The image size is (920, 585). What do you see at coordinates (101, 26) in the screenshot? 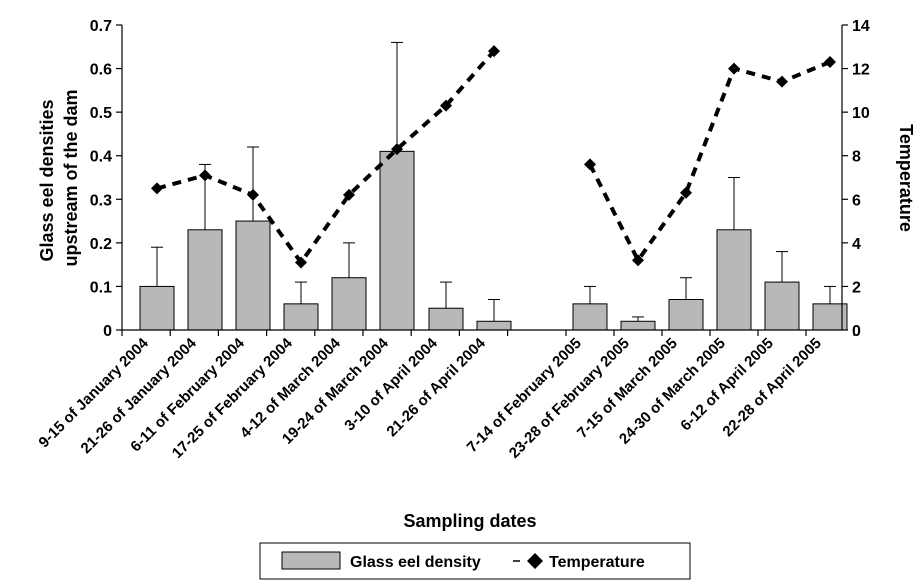
I see `y-tick-label-left: 0.7` at bounding box center [101, 26].